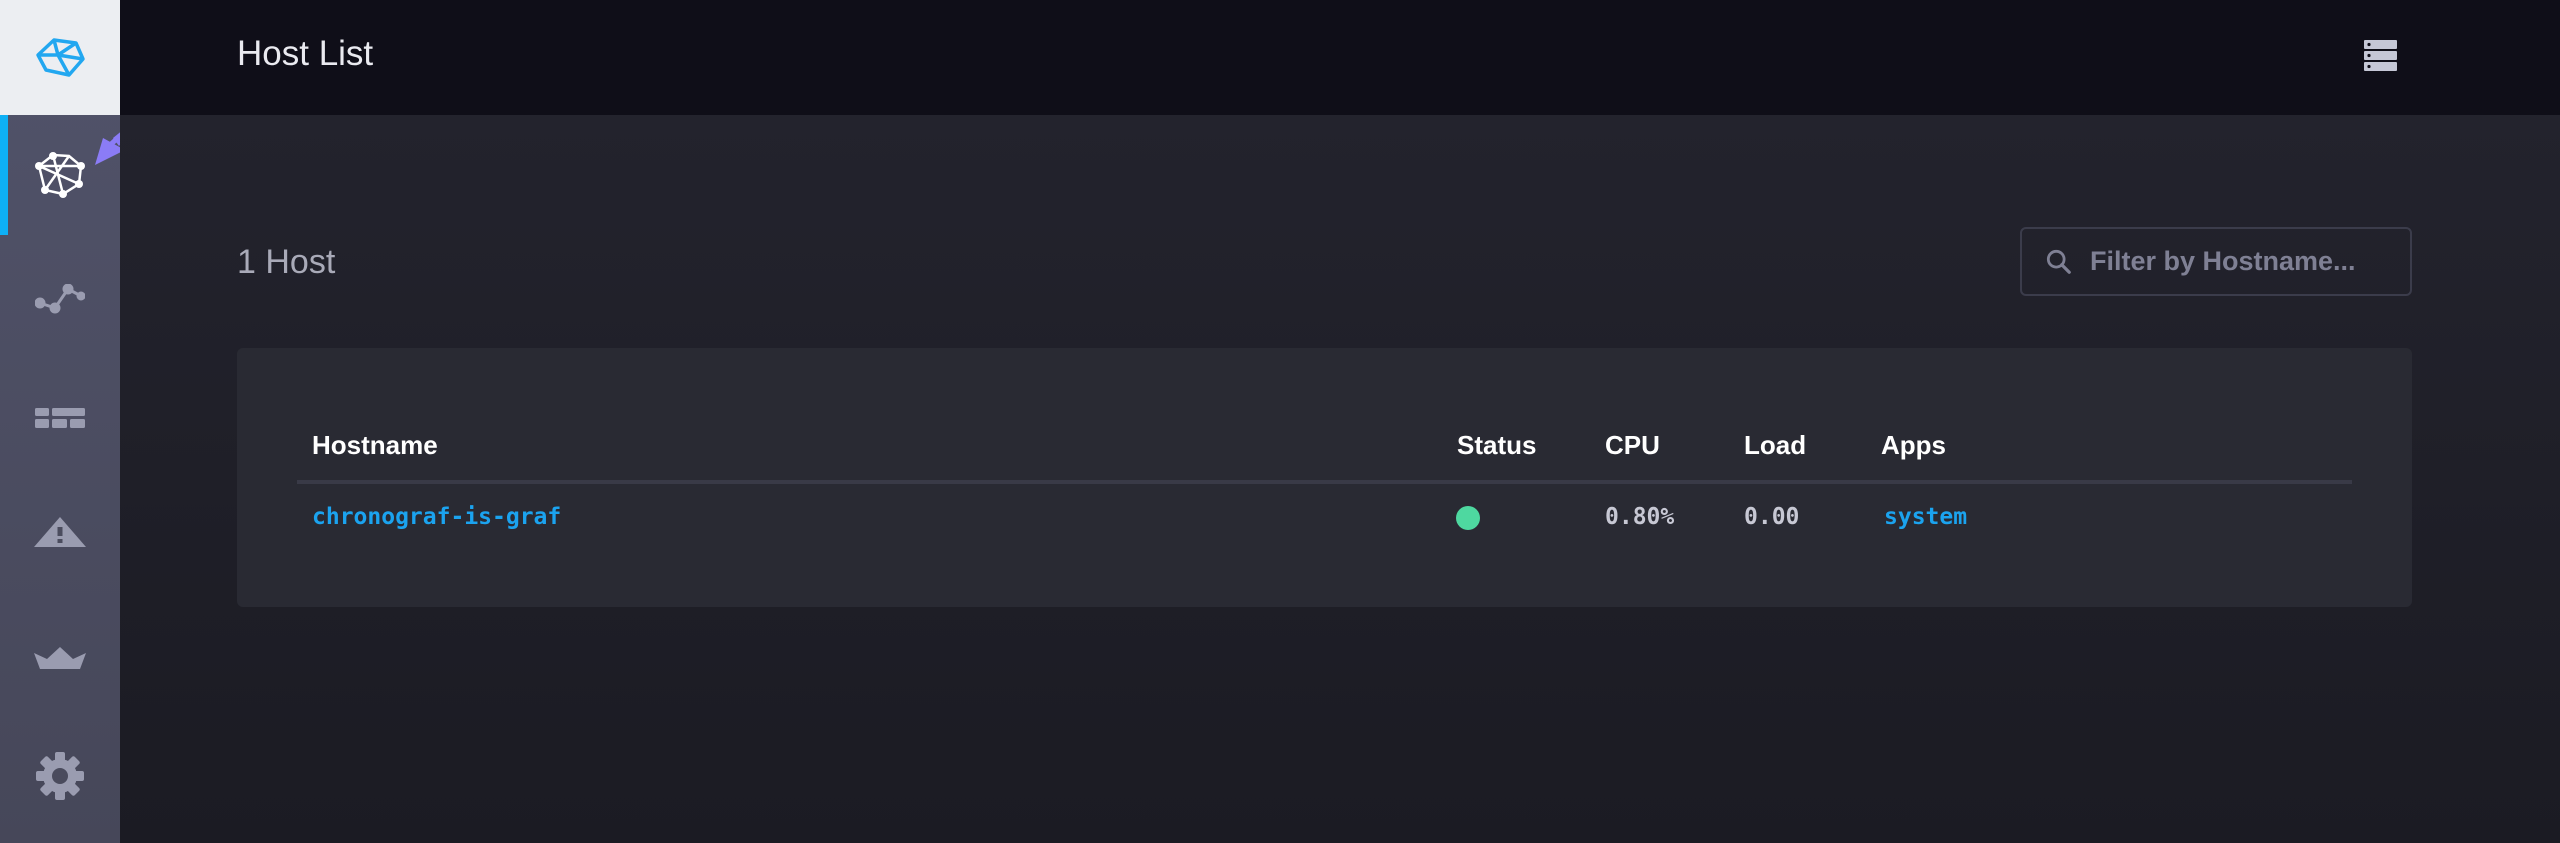 This screenshot has width=2560, height=843. What do you see at coordinates (305, 53) in the screenshot?
I see `page-title: Host List` at bounding box center [305, 53].